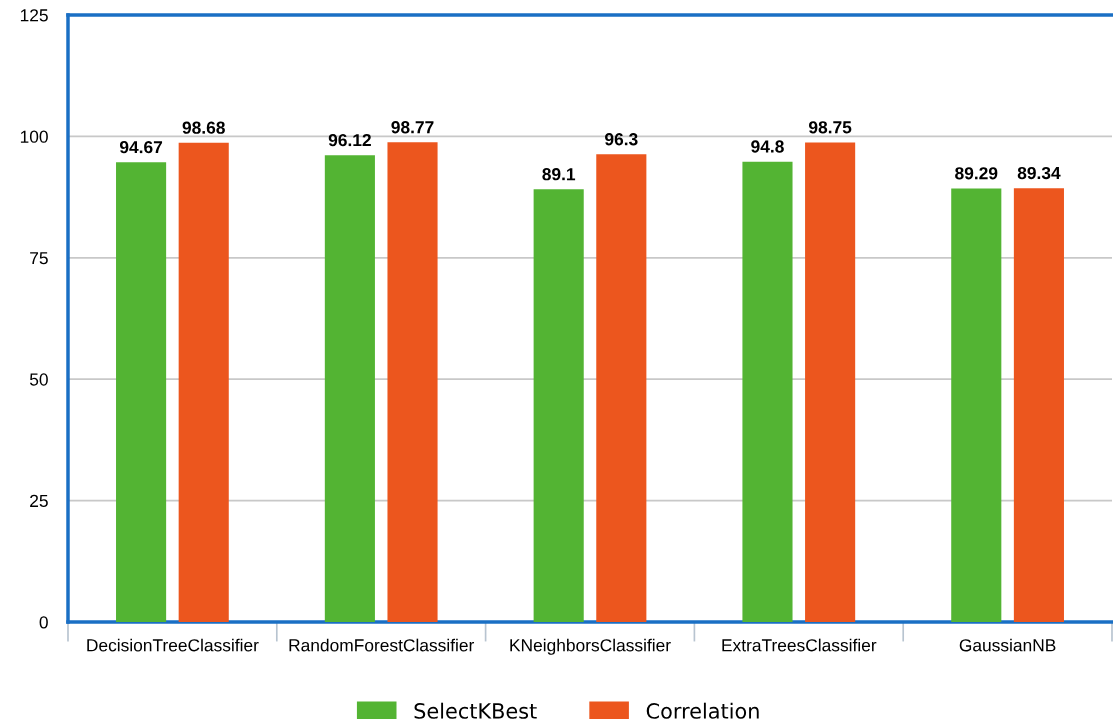 This screenshot has width=1113, height=719. What do you see at coordinates (412, 127) in the screenshot?
I see `data-label: 98.77` at bounding box center [412, 127].